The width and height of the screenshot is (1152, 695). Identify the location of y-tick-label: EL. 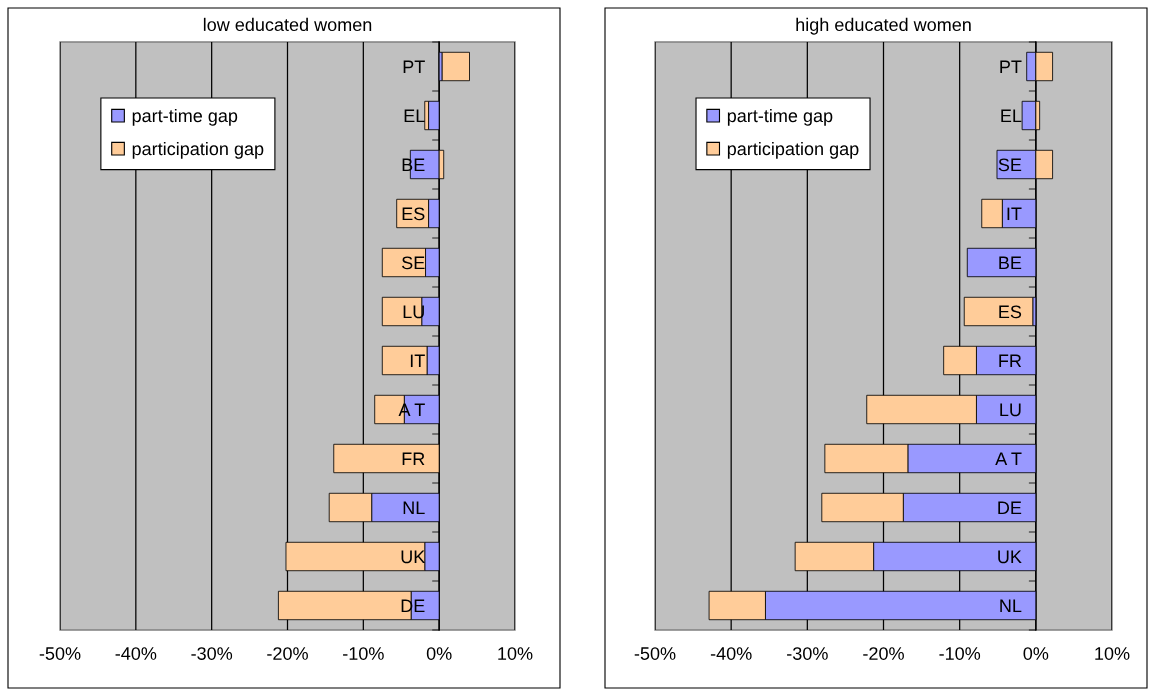
(1011, 116).